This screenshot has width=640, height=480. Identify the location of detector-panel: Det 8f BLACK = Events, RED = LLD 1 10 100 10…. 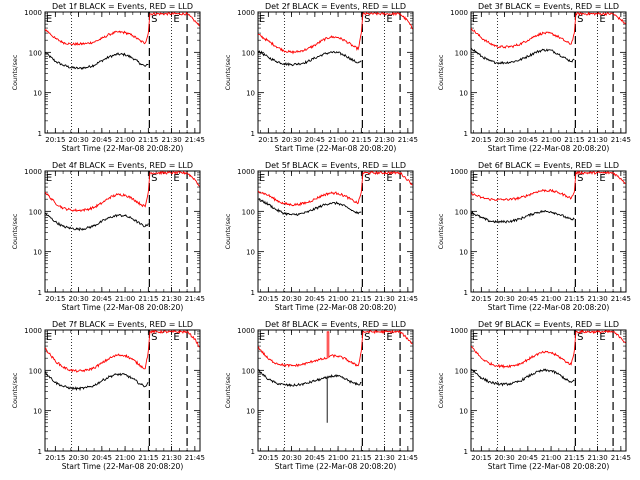
(321, 395).